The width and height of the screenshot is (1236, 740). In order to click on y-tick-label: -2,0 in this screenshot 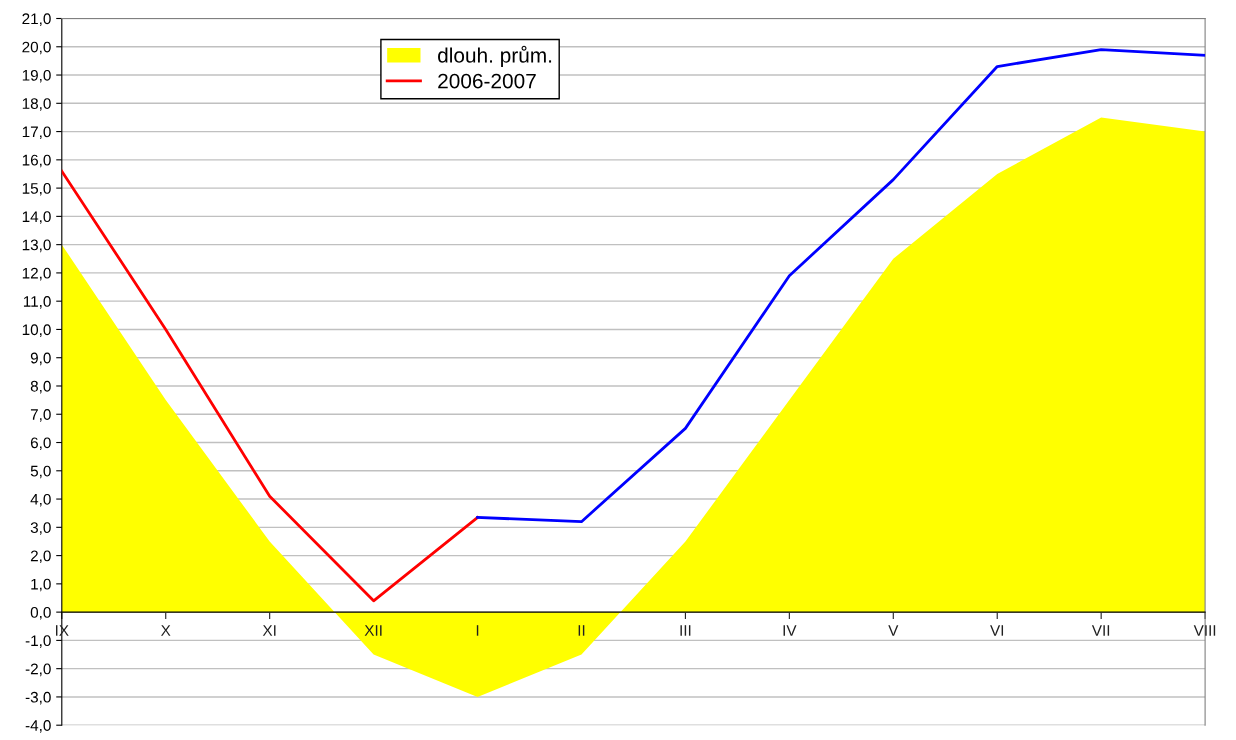, I will do `click(38, 670)`.